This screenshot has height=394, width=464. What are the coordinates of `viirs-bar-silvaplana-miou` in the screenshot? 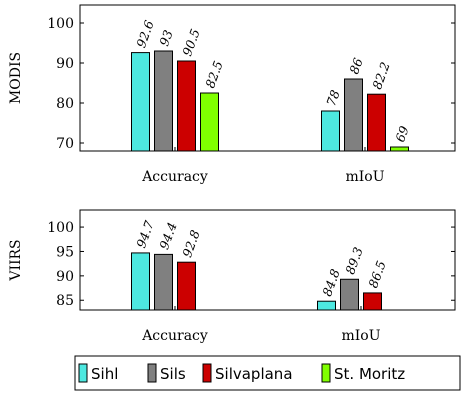 It's located at (372, 301).